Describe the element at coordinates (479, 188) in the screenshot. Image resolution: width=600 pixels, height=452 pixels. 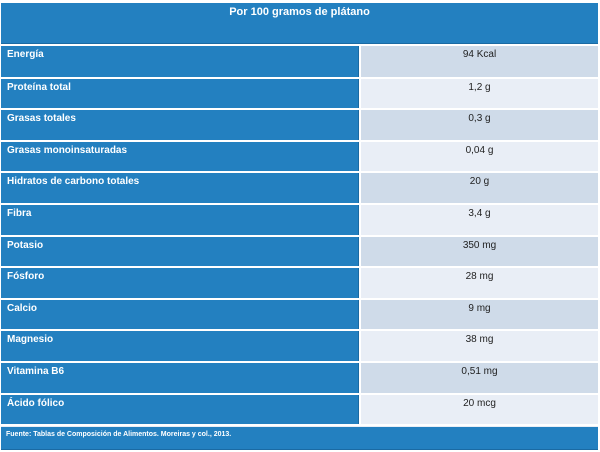
I see `nutrient-value: 20 g` at that location.